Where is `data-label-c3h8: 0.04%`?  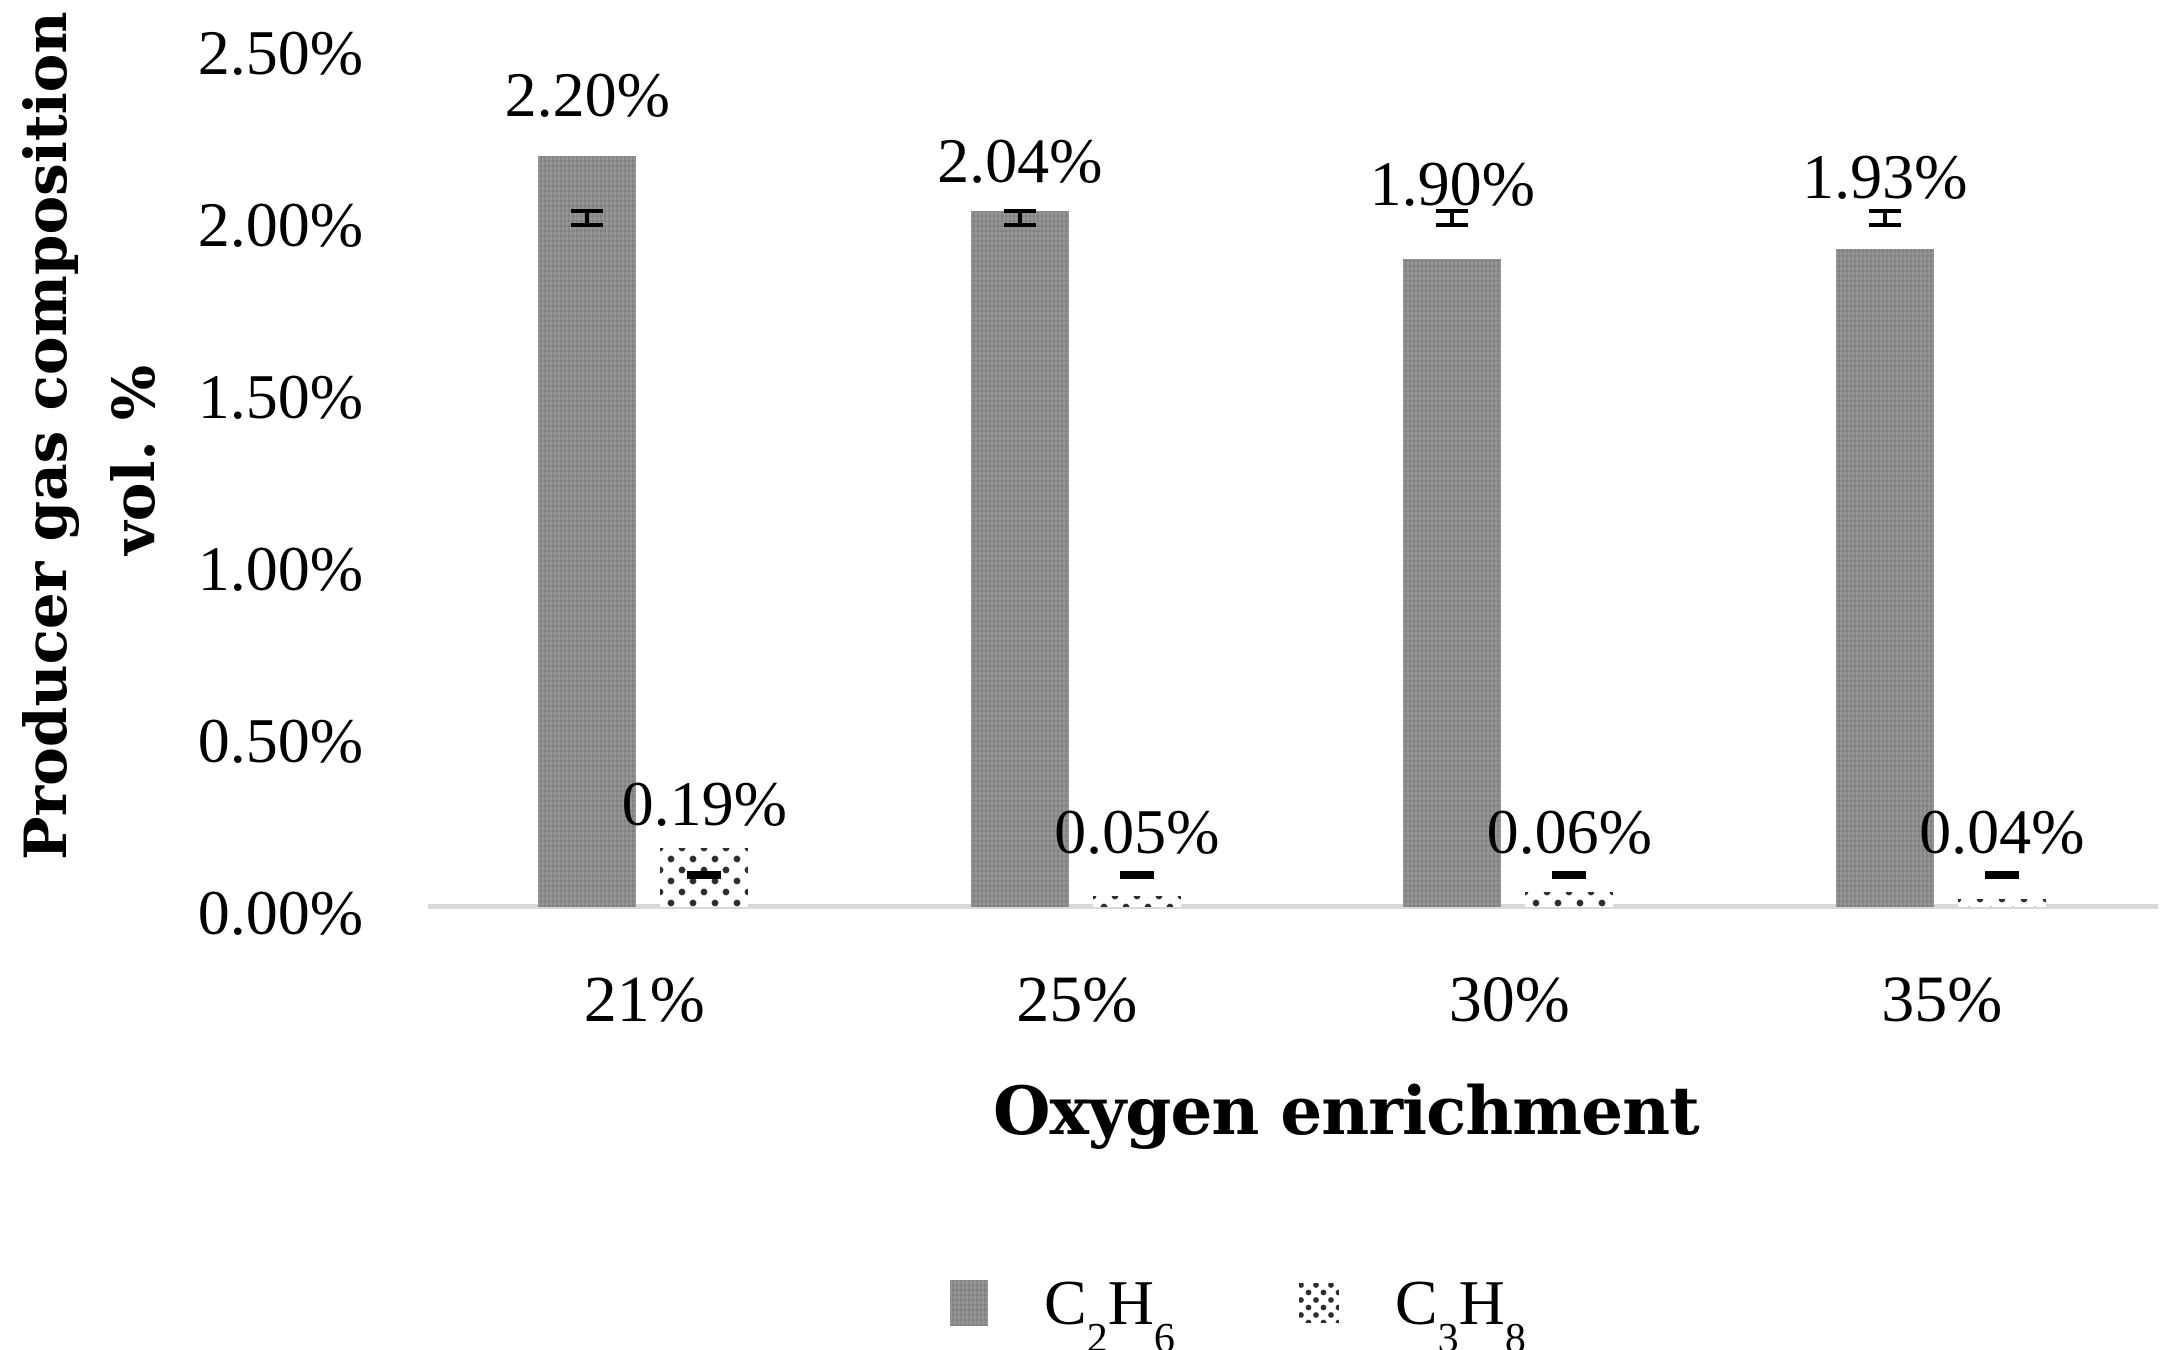 data-label-c3h8: 0.04% is located at coordinates (2002, 831).